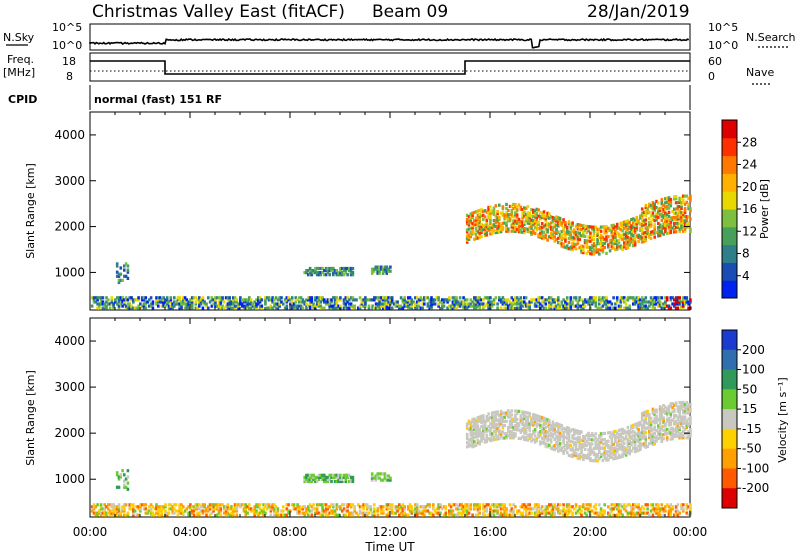 Image resolution: width=800 pixels, height=554 pixels. Describe the element at coordinates (715, 61) in the screenshot. I see `nave-tick-top: 60` at that location.